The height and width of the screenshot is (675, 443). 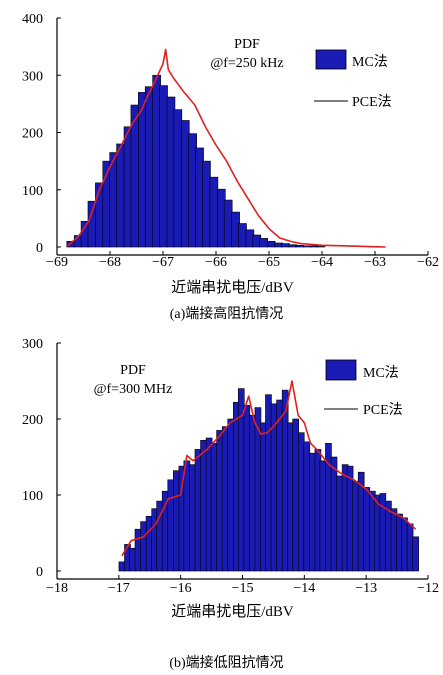 What do you see at coordinates (216, 262) in the screenshot?
I see `x-tick-label: −66` at bounding box center [216, 262].